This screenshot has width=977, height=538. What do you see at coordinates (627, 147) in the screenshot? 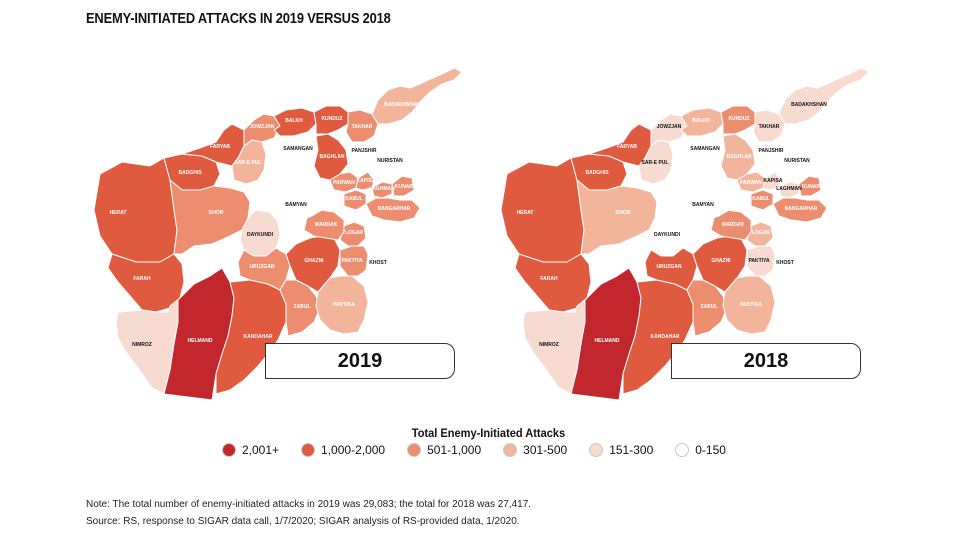
I see `province-label: FARYAB` at bounding box center [627, 147].